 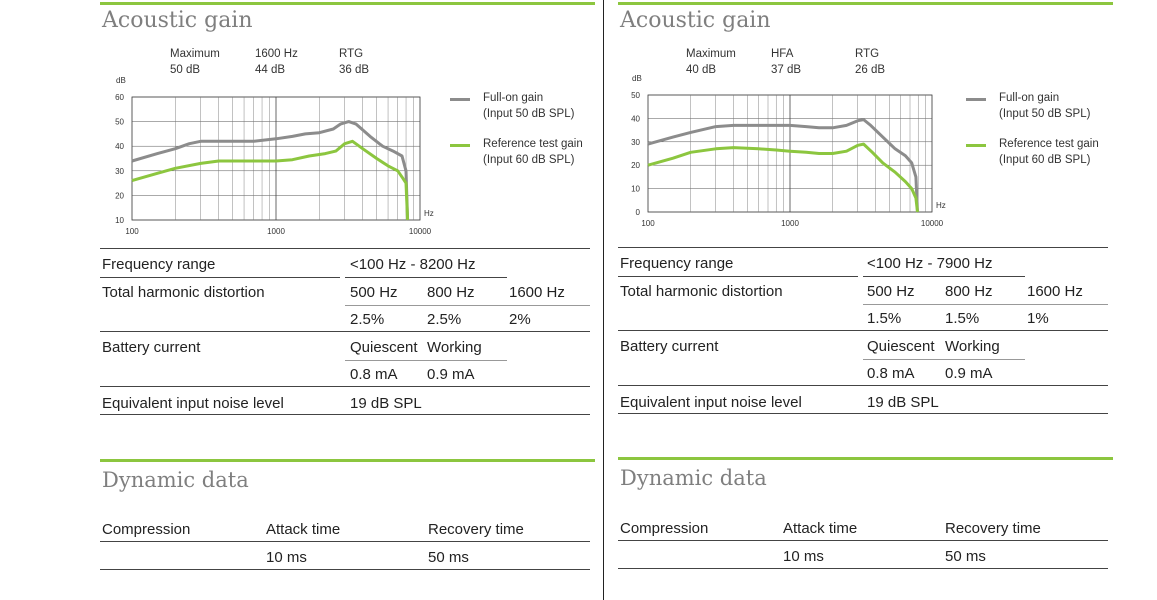 I want to click on battery-working-head: Working, so click(x=972, y=346).